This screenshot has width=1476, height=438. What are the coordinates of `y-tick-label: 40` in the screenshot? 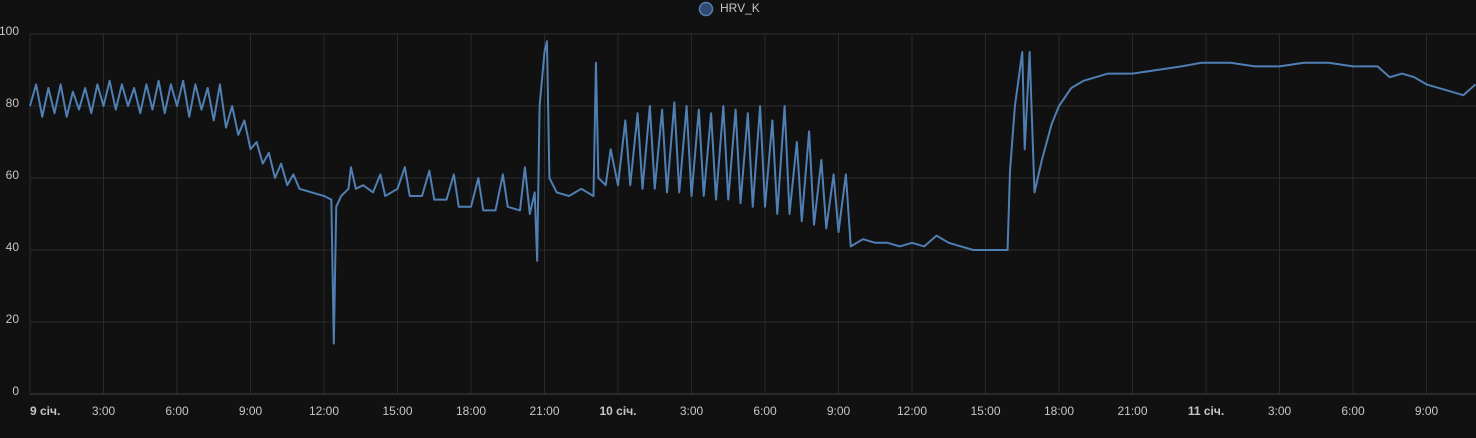 It's located at (13, 247).